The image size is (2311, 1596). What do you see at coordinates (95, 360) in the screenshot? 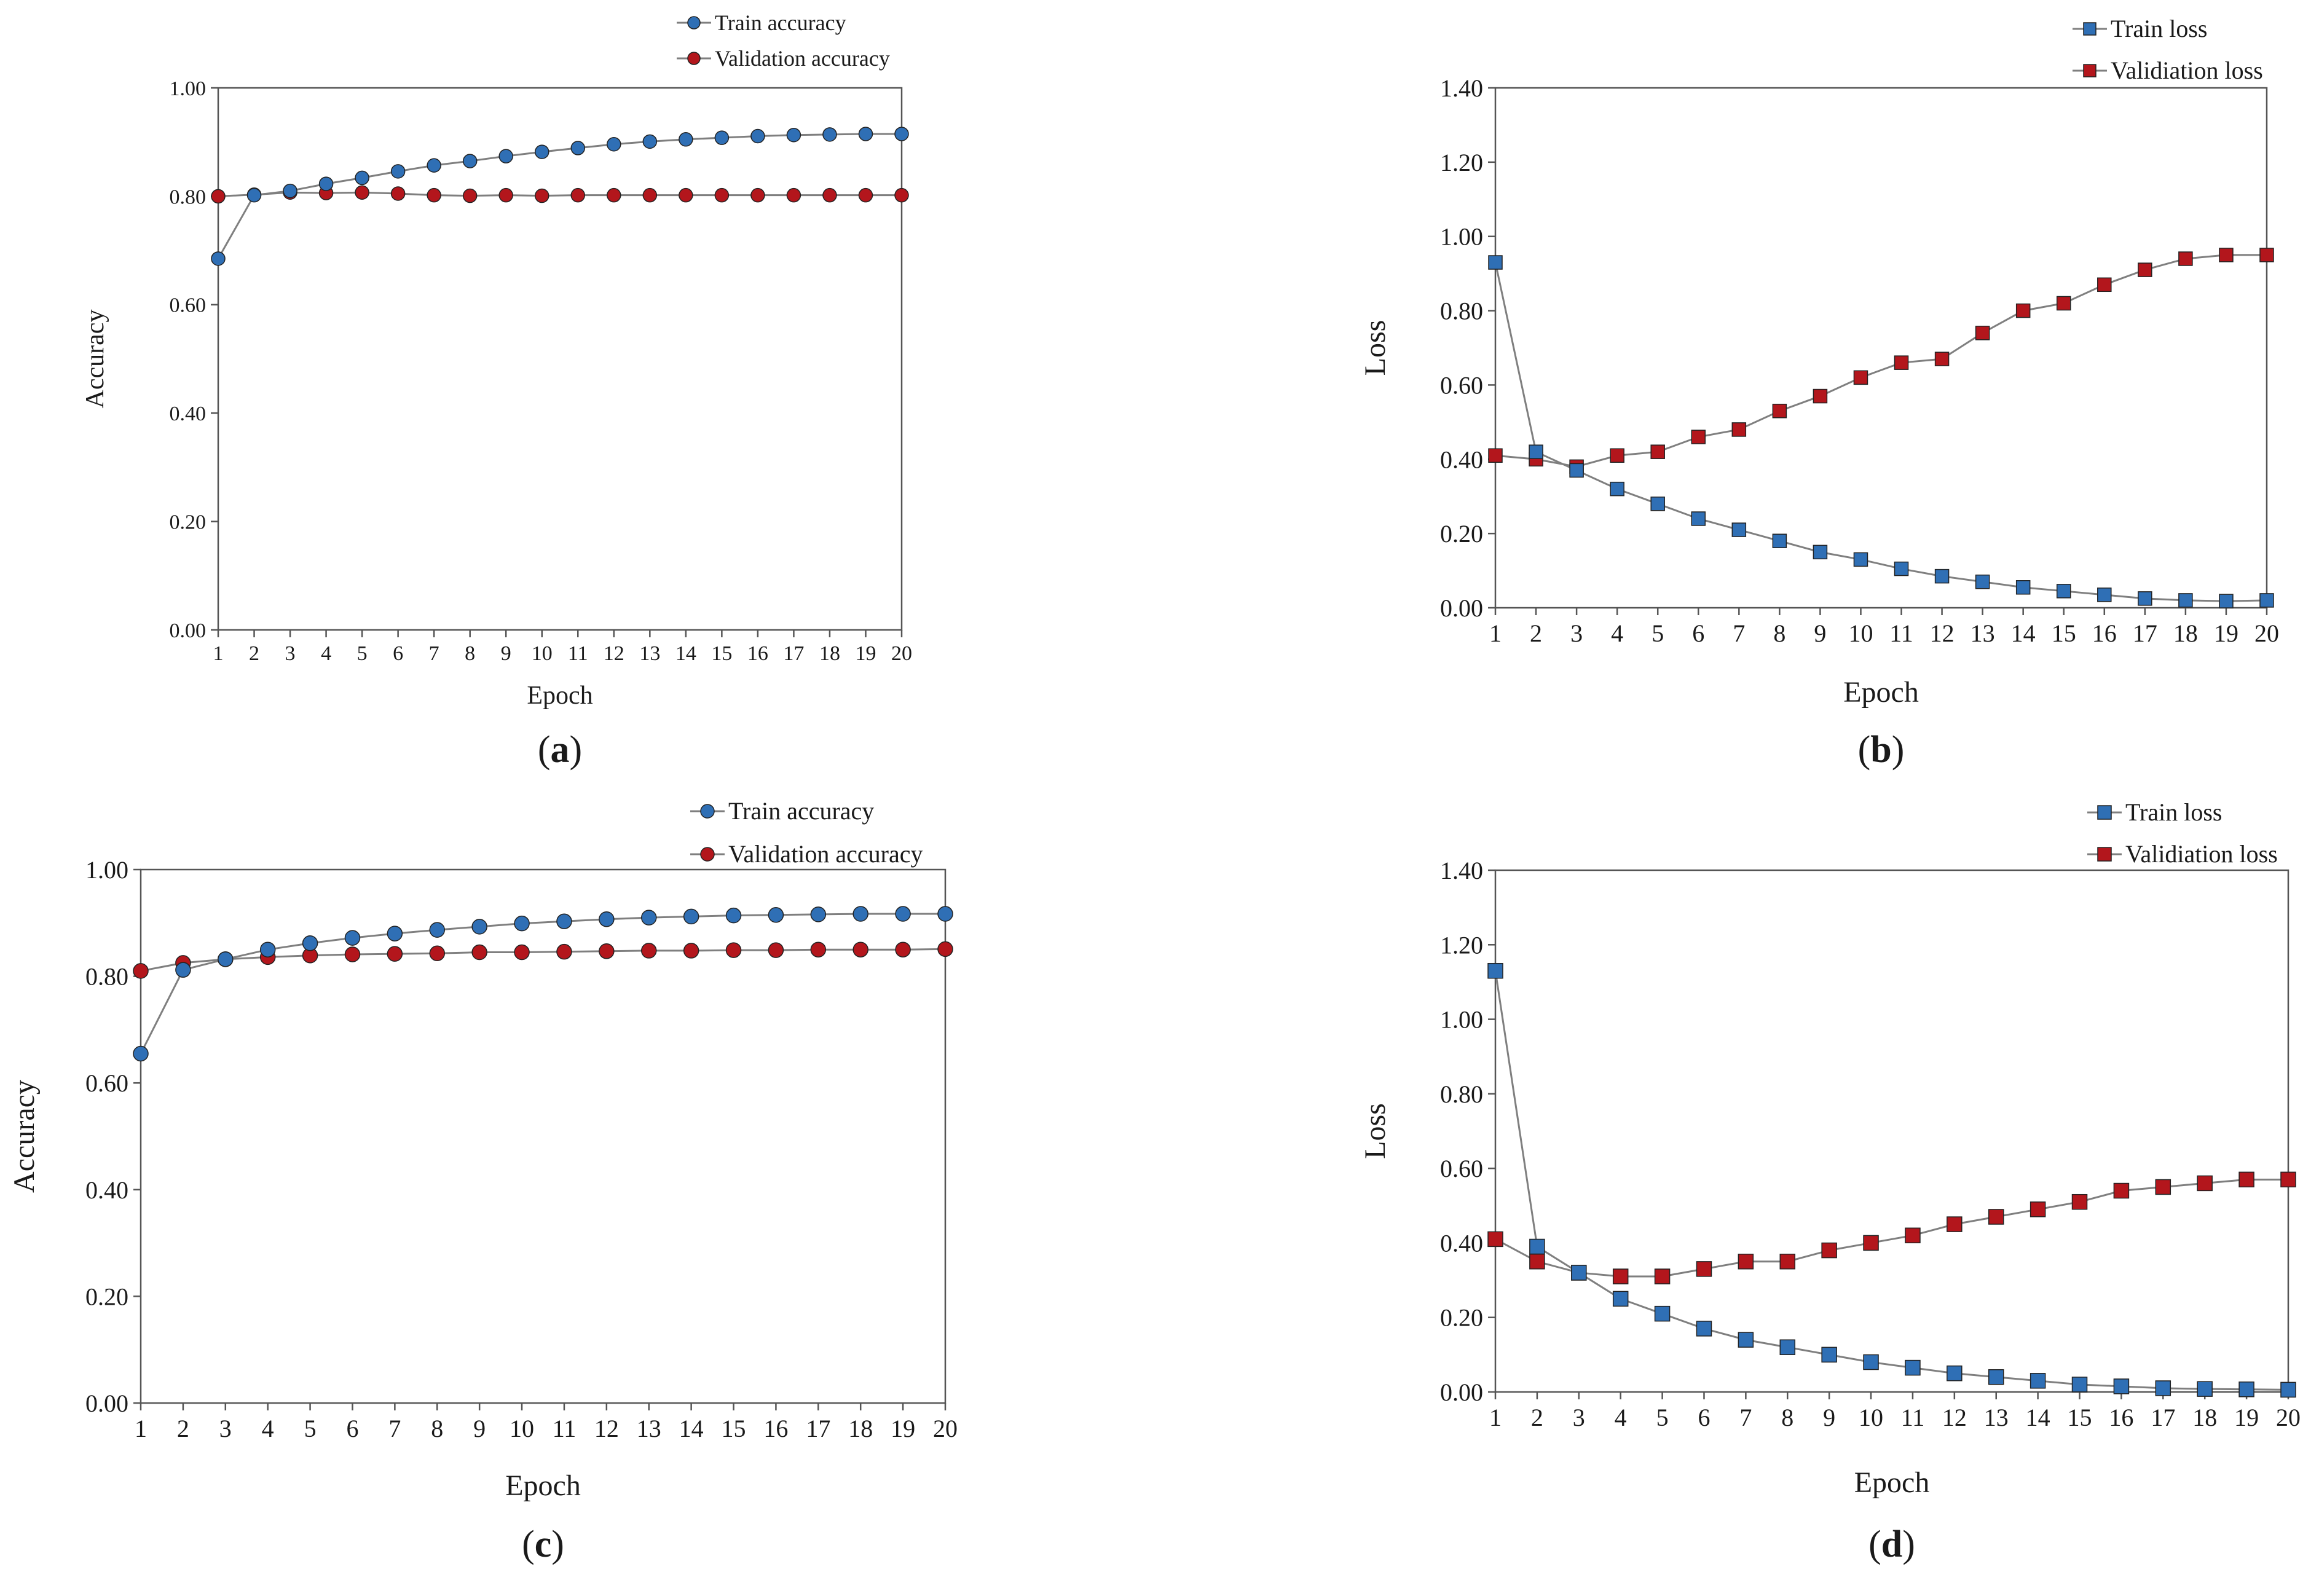
I see `y-axis-label: Accuracy` at bounding box center [95, 360].